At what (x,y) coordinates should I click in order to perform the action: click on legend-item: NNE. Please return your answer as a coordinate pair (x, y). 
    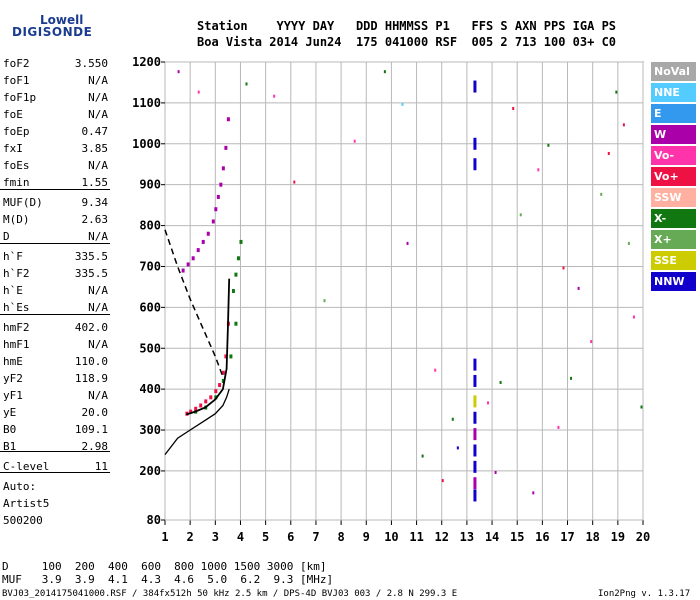
    Looking at the image, I should click on (673, 92).